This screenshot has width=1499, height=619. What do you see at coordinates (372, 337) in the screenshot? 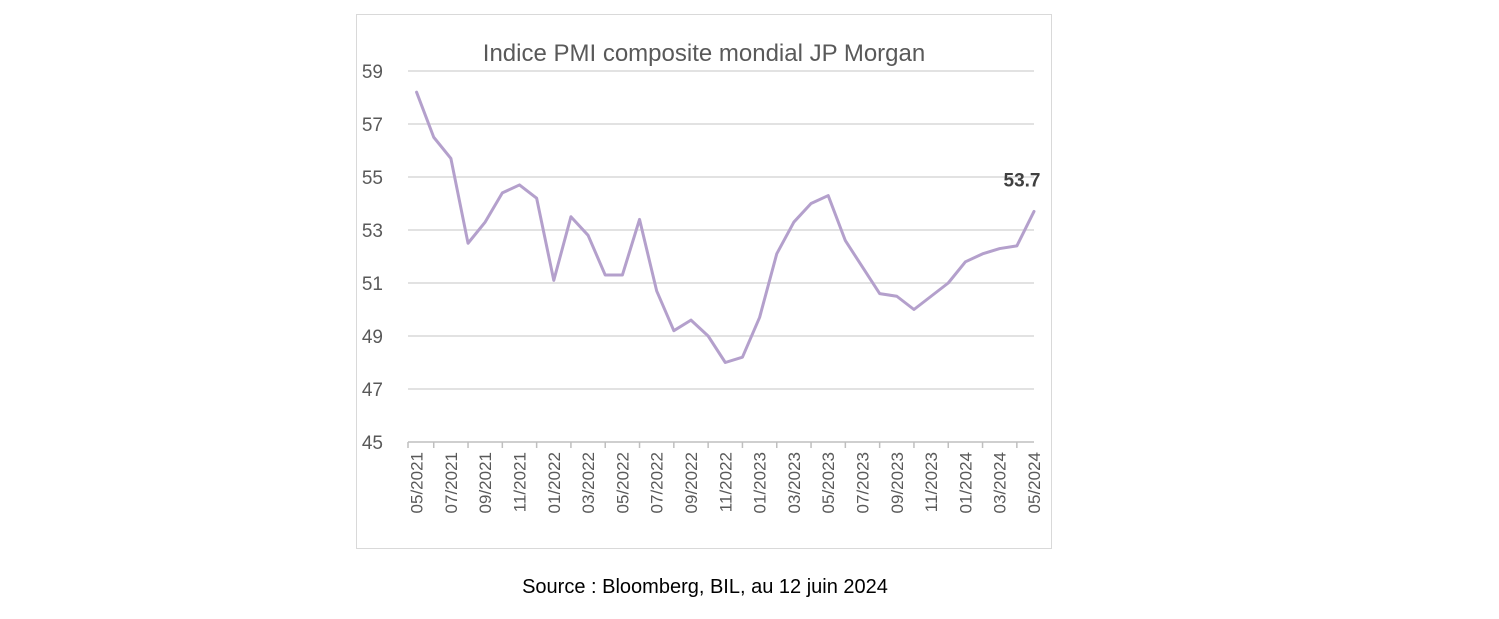
I see `y-tick-label: 49` at bounding box center [372, 337].